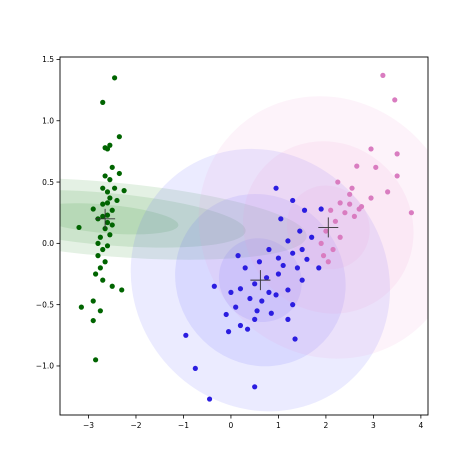 Image resolution: width=474 pixels, height=474 pixels. I want to click on center-markers, so click(217, 249).